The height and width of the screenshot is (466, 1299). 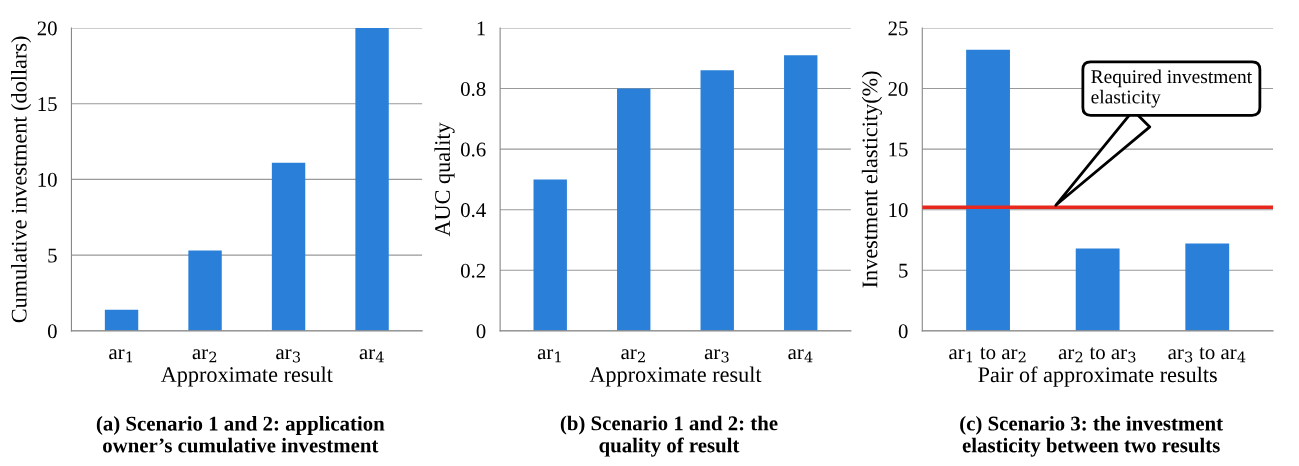 What do you see at coordinates (473, 149) in the screenshot?
I see `y-tick-label: 0.6` at bounding box center [473, 149].